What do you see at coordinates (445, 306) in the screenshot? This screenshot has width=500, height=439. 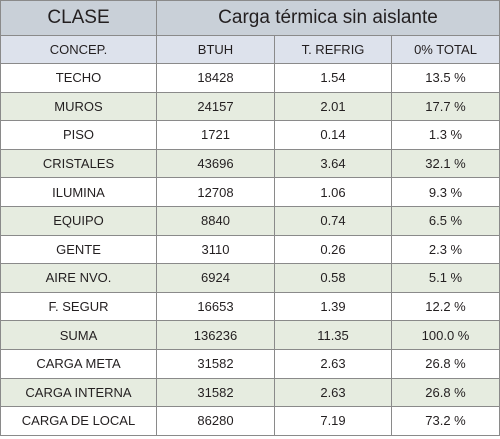 I see `cell-total: 12.2 %` at bounding box center [445, 306].